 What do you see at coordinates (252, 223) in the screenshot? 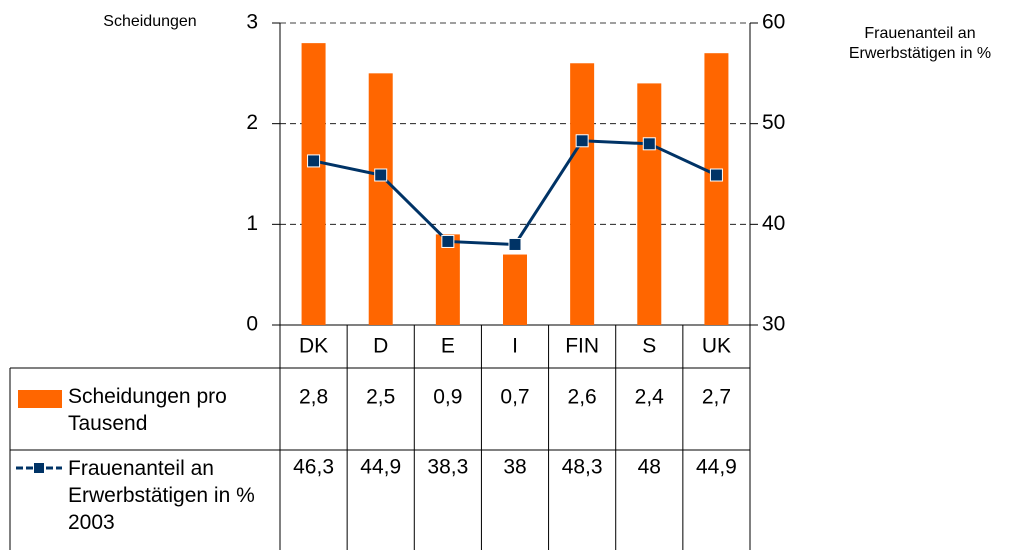
I see `y-tick-label: 1` at bounding box center [252, 223].